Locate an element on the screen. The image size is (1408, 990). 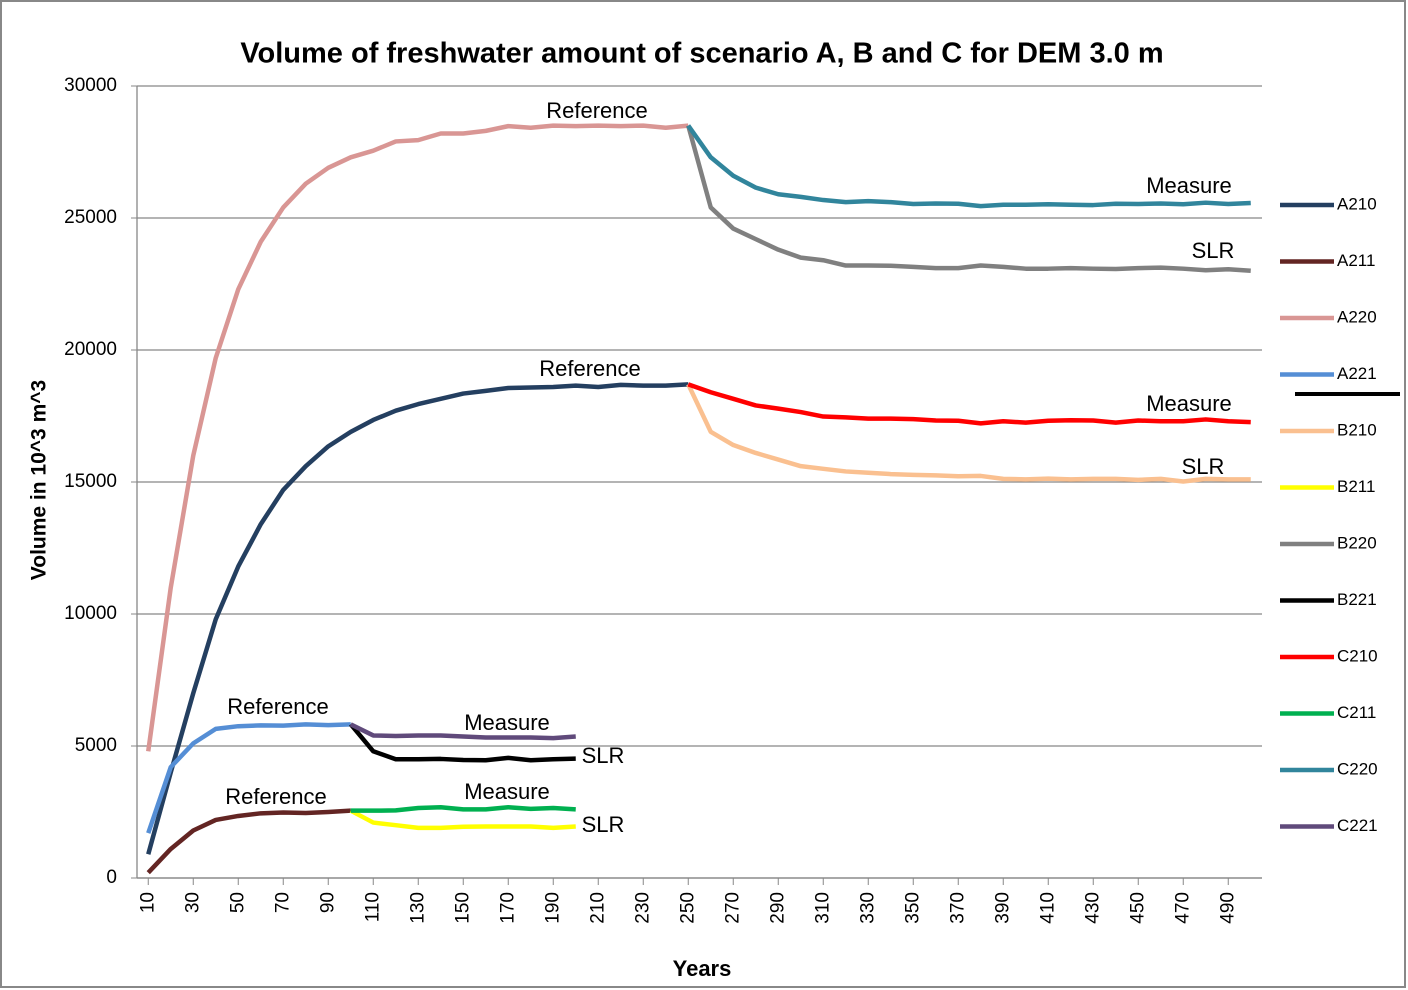
legend-label: C211 is located at coordinates (1356, 712).